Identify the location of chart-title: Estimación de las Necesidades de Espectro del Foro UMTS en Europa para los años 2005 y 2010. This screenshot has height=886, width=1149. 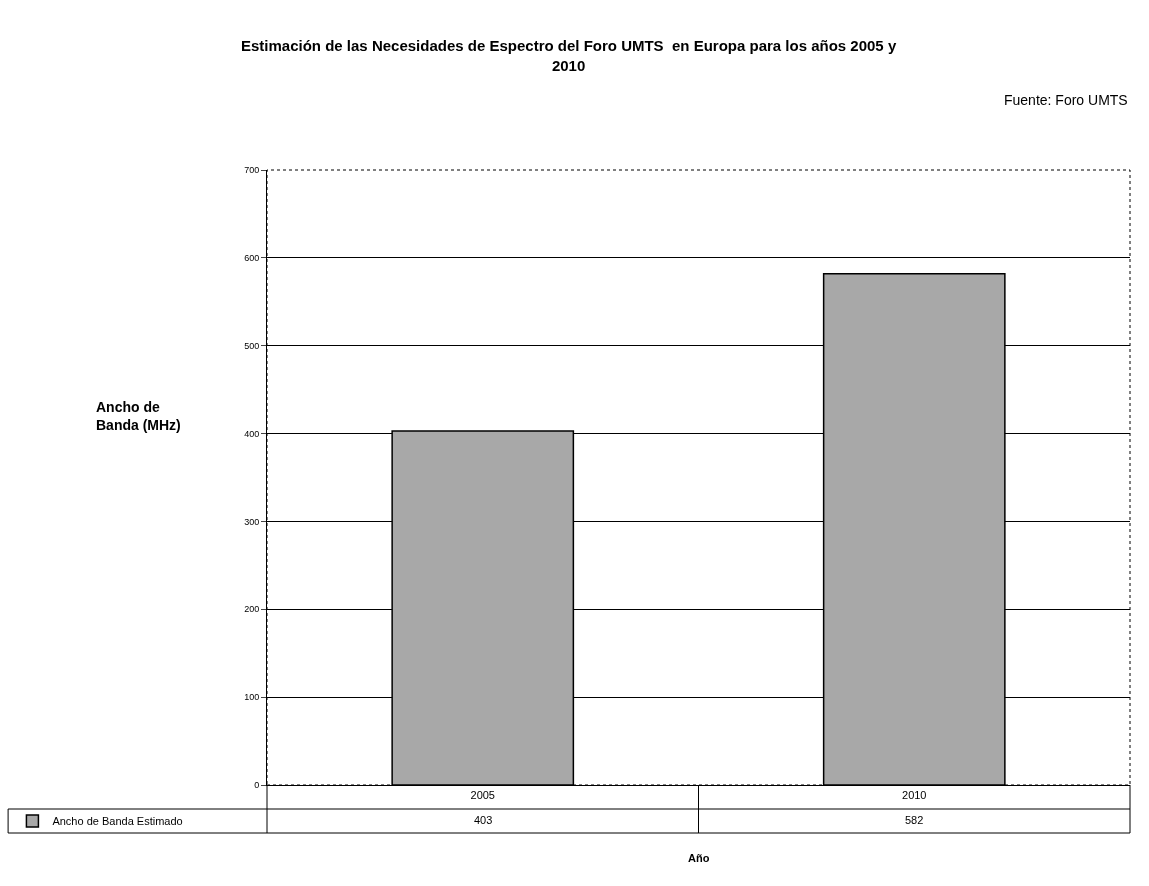
(569, 55).